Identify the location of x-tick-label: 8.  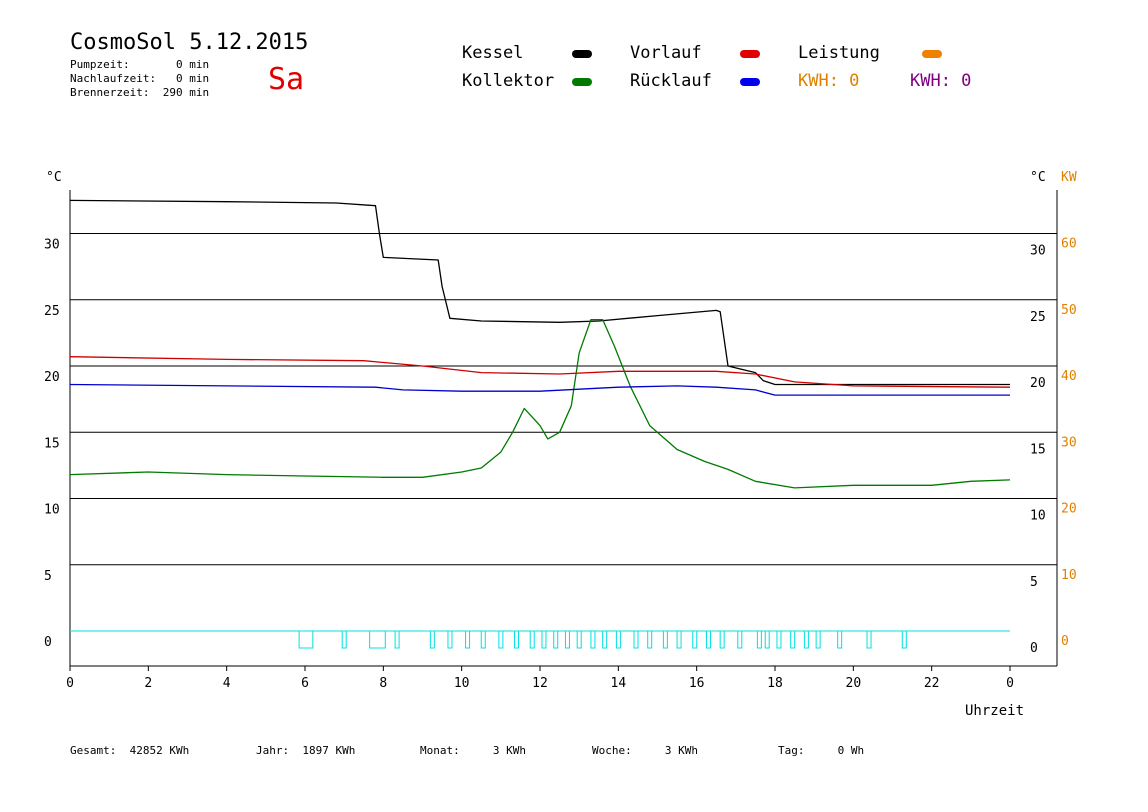
(383, 683).